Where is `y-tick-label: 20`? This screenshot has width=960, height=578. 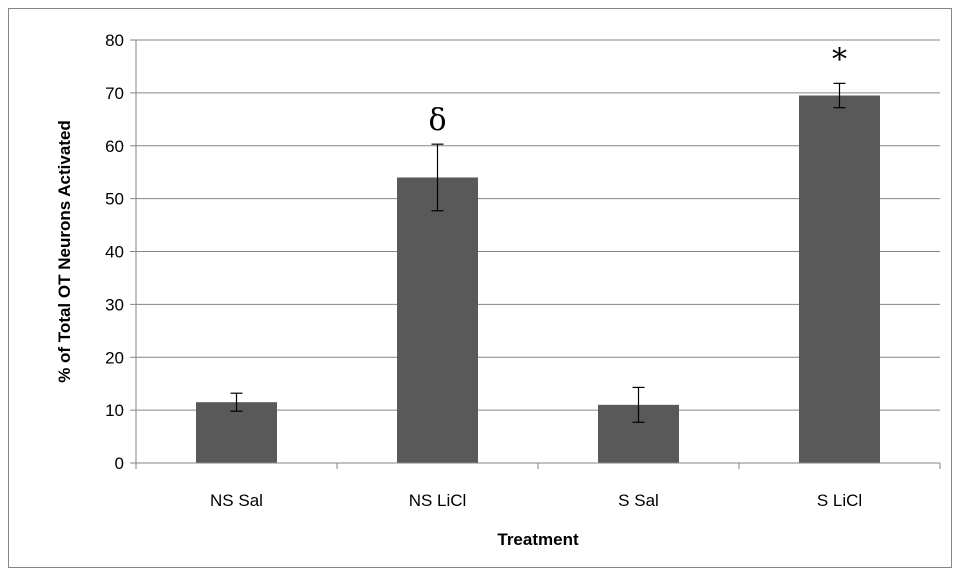 y-tick-label: 20 is located at coordinates (114, 357).